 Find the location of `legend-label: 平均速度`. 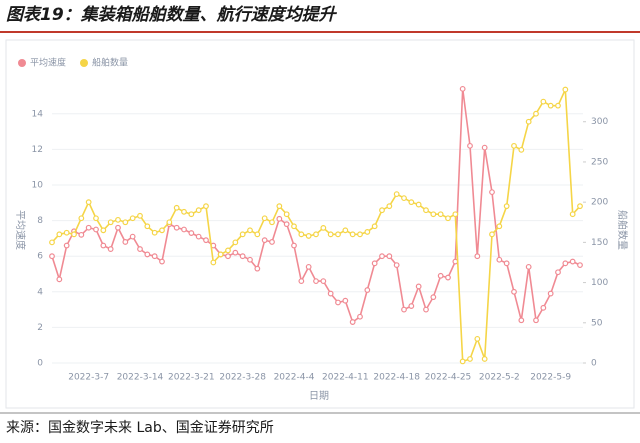

legend-label: 平均速度 is located at coordinates (48, 63).